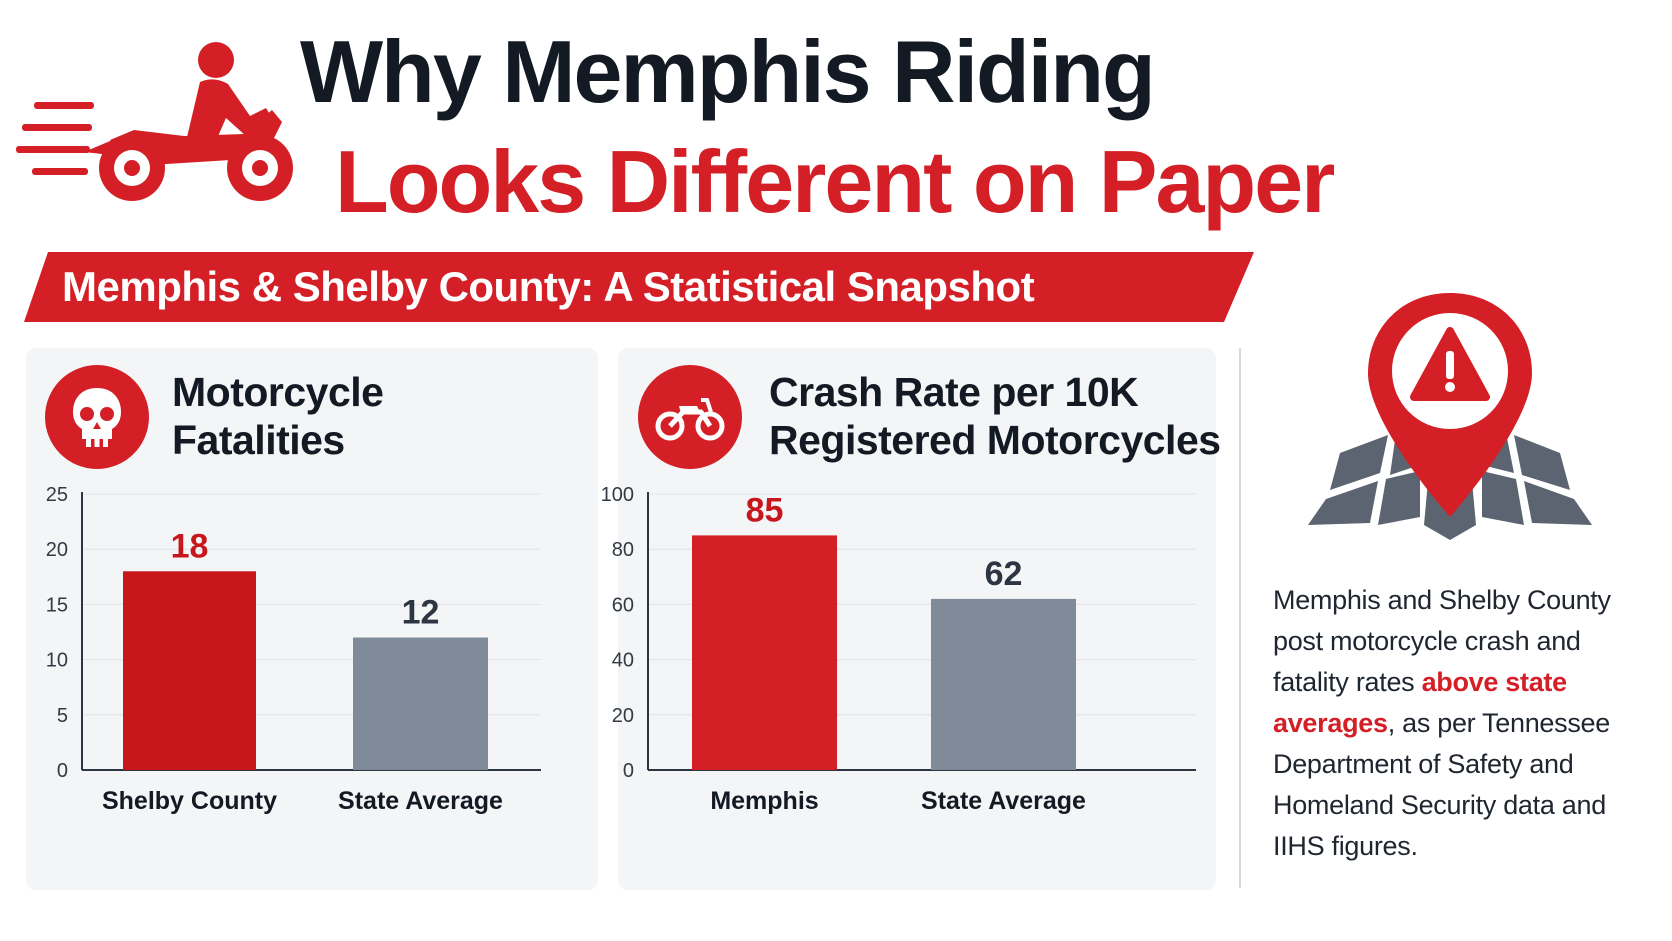 This screenshot has height=941, width=1672. I want to click on category-label: Shelby County, so click(189, 801).